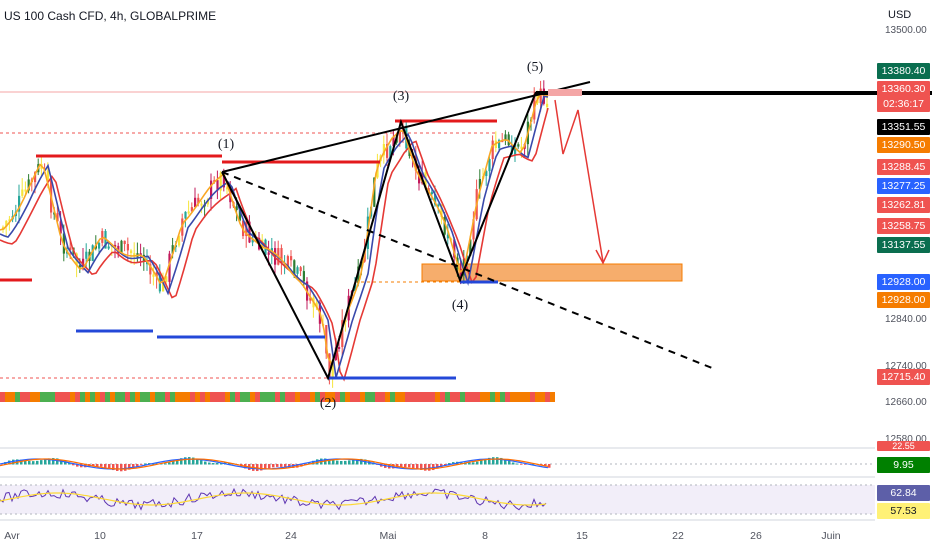 The width and height of the screenshot is (932, 550). I want to click on wave-label: (5), so click(535, 67).